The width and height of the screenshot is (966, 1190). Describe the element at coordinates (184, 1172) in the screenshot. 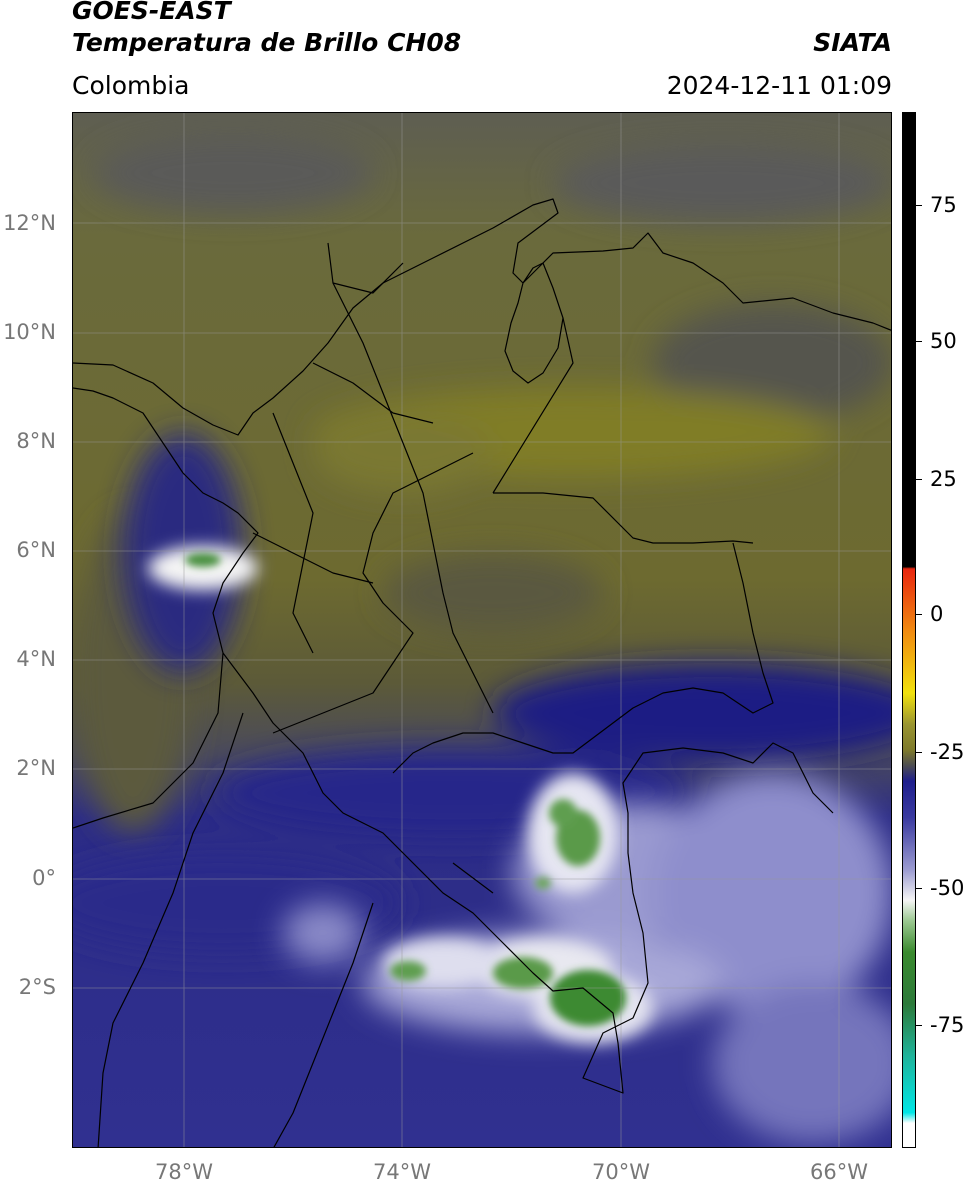

I see `lon-label-78w: 78°W` at that location.